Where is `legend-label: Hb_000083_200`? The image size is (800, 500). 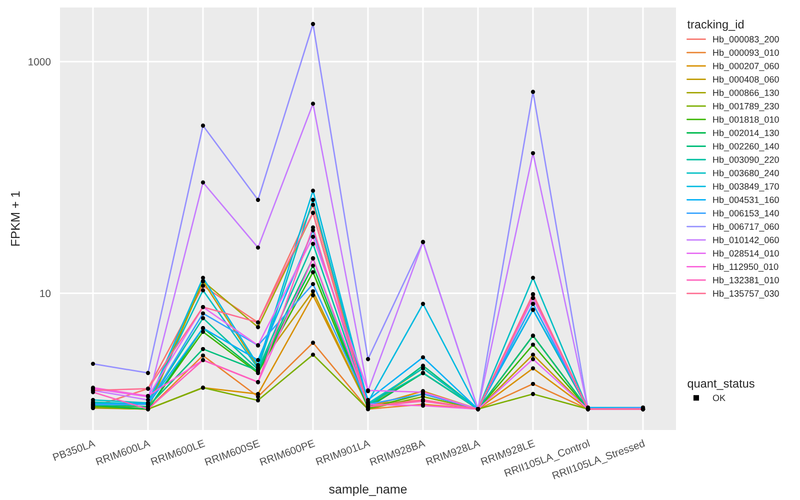 legend-label: Hb_000083_200 is located at coordinates (746, 40).